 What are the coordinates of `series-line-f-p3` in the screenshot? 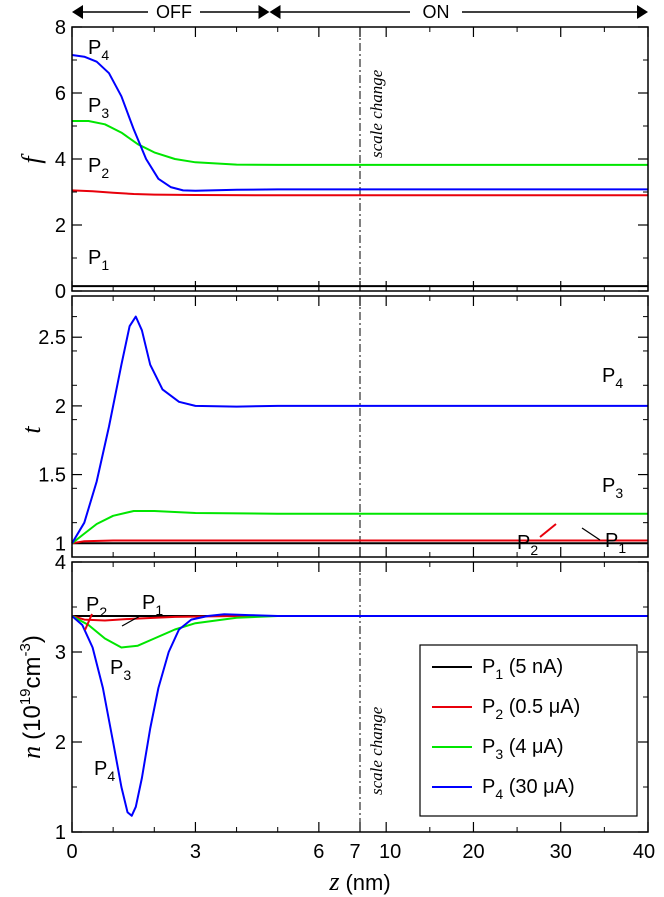 It's located at (360, 143).